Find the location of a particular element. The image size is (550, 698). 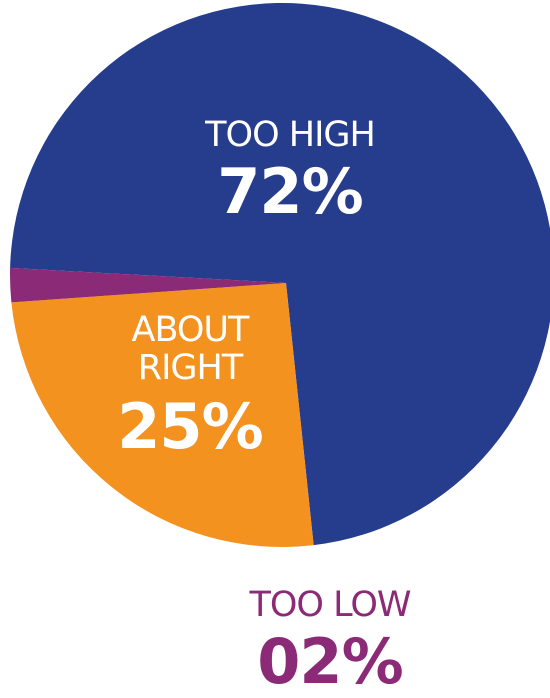

label-too-high: TOO HIGH 72% is located at coordinates (290, 170).